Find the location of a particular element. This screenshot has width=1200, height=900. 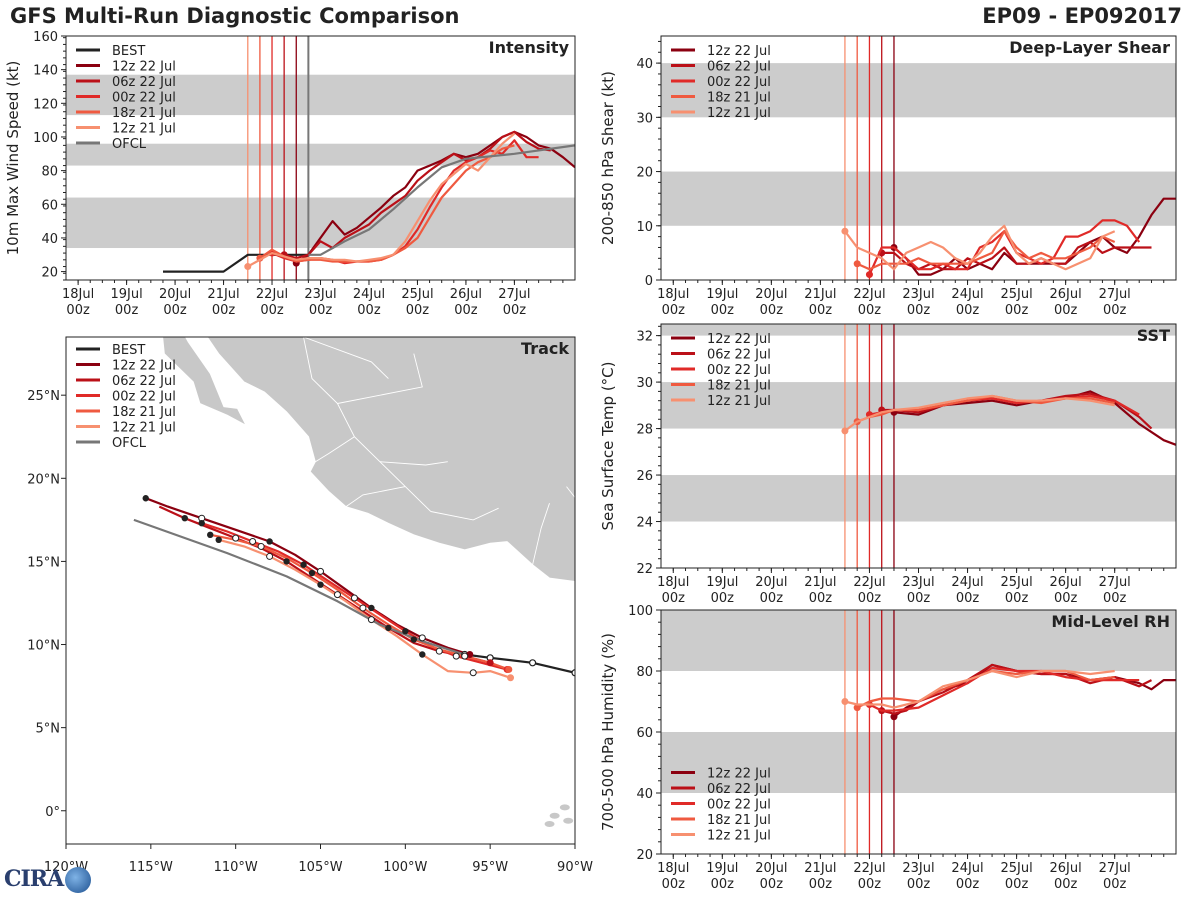

rh-start-point is located at coordinates (845, 701).